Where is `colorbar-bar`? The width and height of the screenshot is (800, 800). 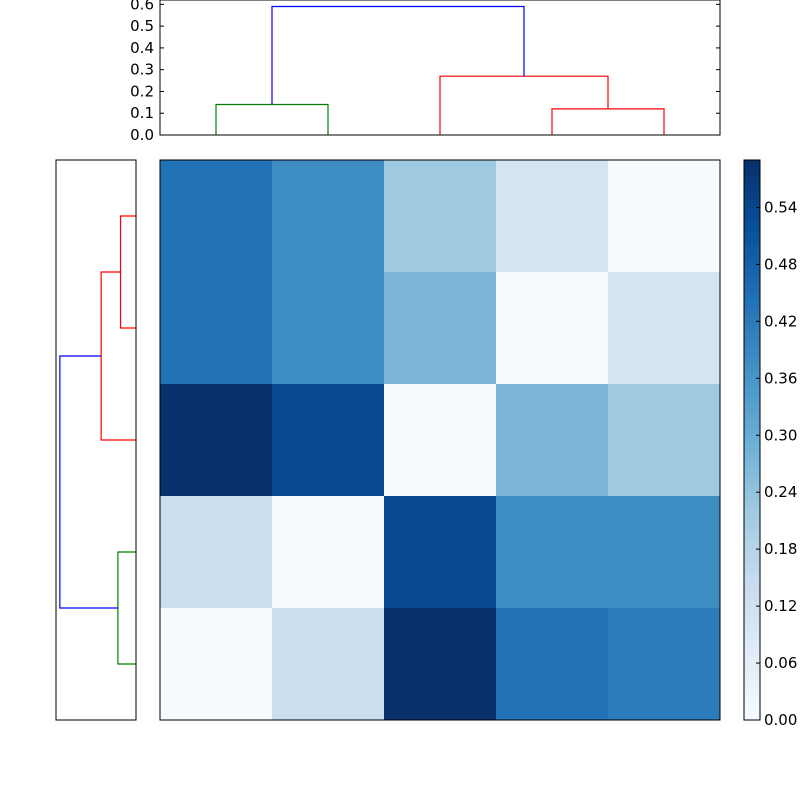
colorbar-bar is located at coordinates (752, 440).